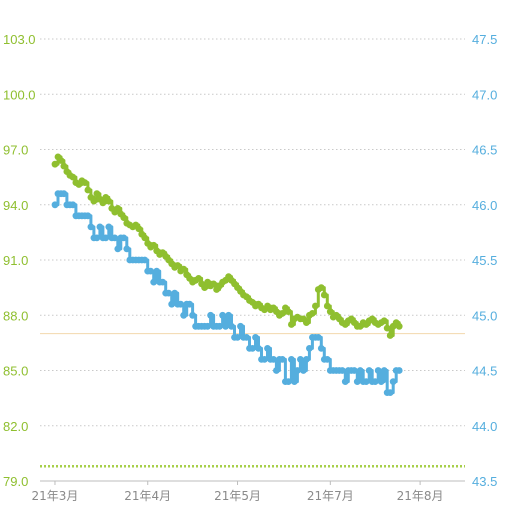  Describe the element at coordinates (19, 39) in the screenshot. I see `left-tick-label: 103.0` at that location.